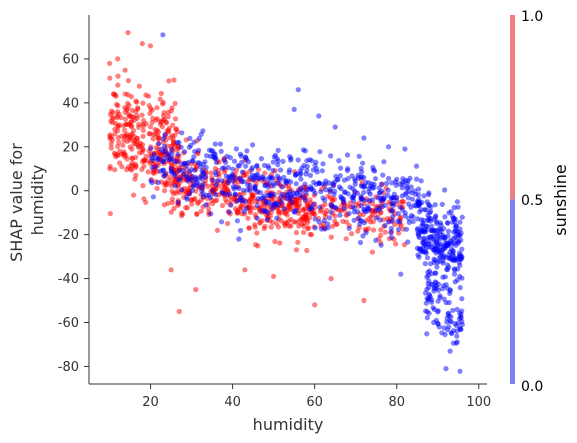 Image resolution: width=577 pixels, height=443 pixels. Describe the element at coordinates (70, 147) in the screenshot. I see `y-tick-label: 20` at that location.